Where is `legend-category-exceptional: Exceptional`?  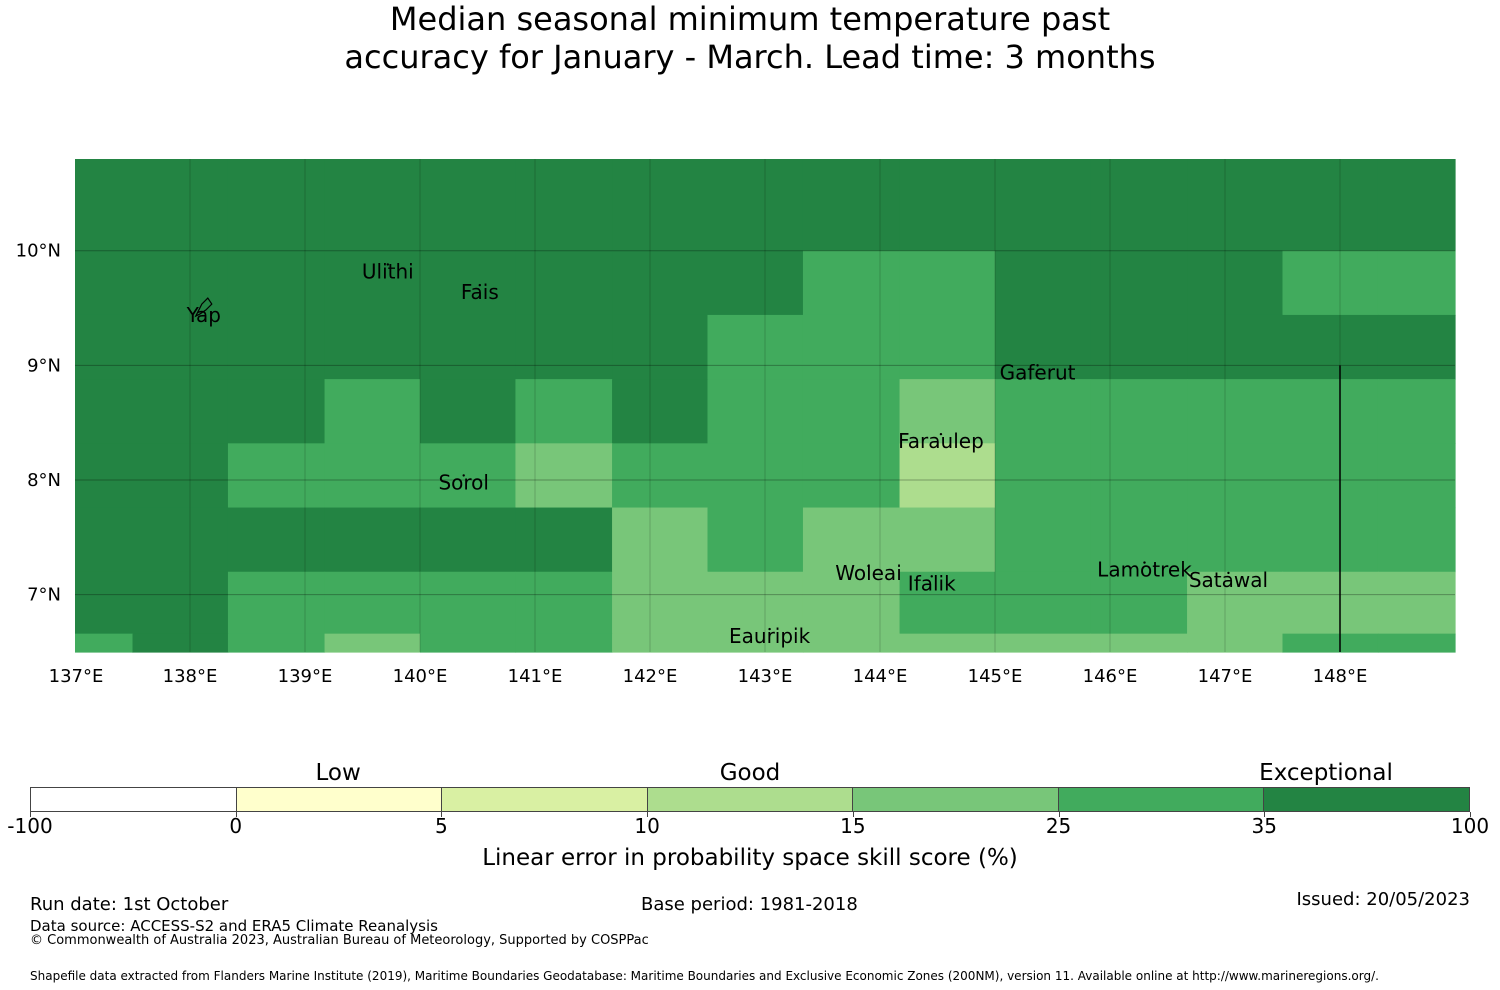
legend-category-exceptional: Exceptional is located at coordinates (1326, 773).